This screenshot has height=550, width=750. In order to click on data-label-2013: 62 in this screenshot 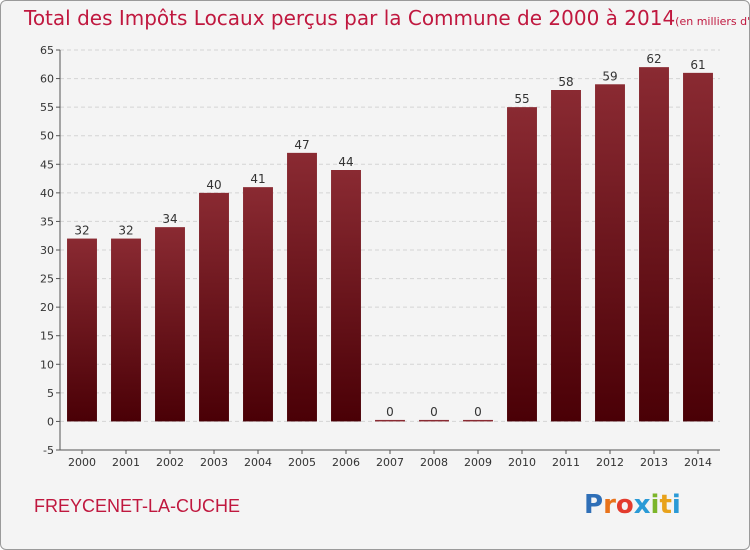, I will do `click(653, 59)`.